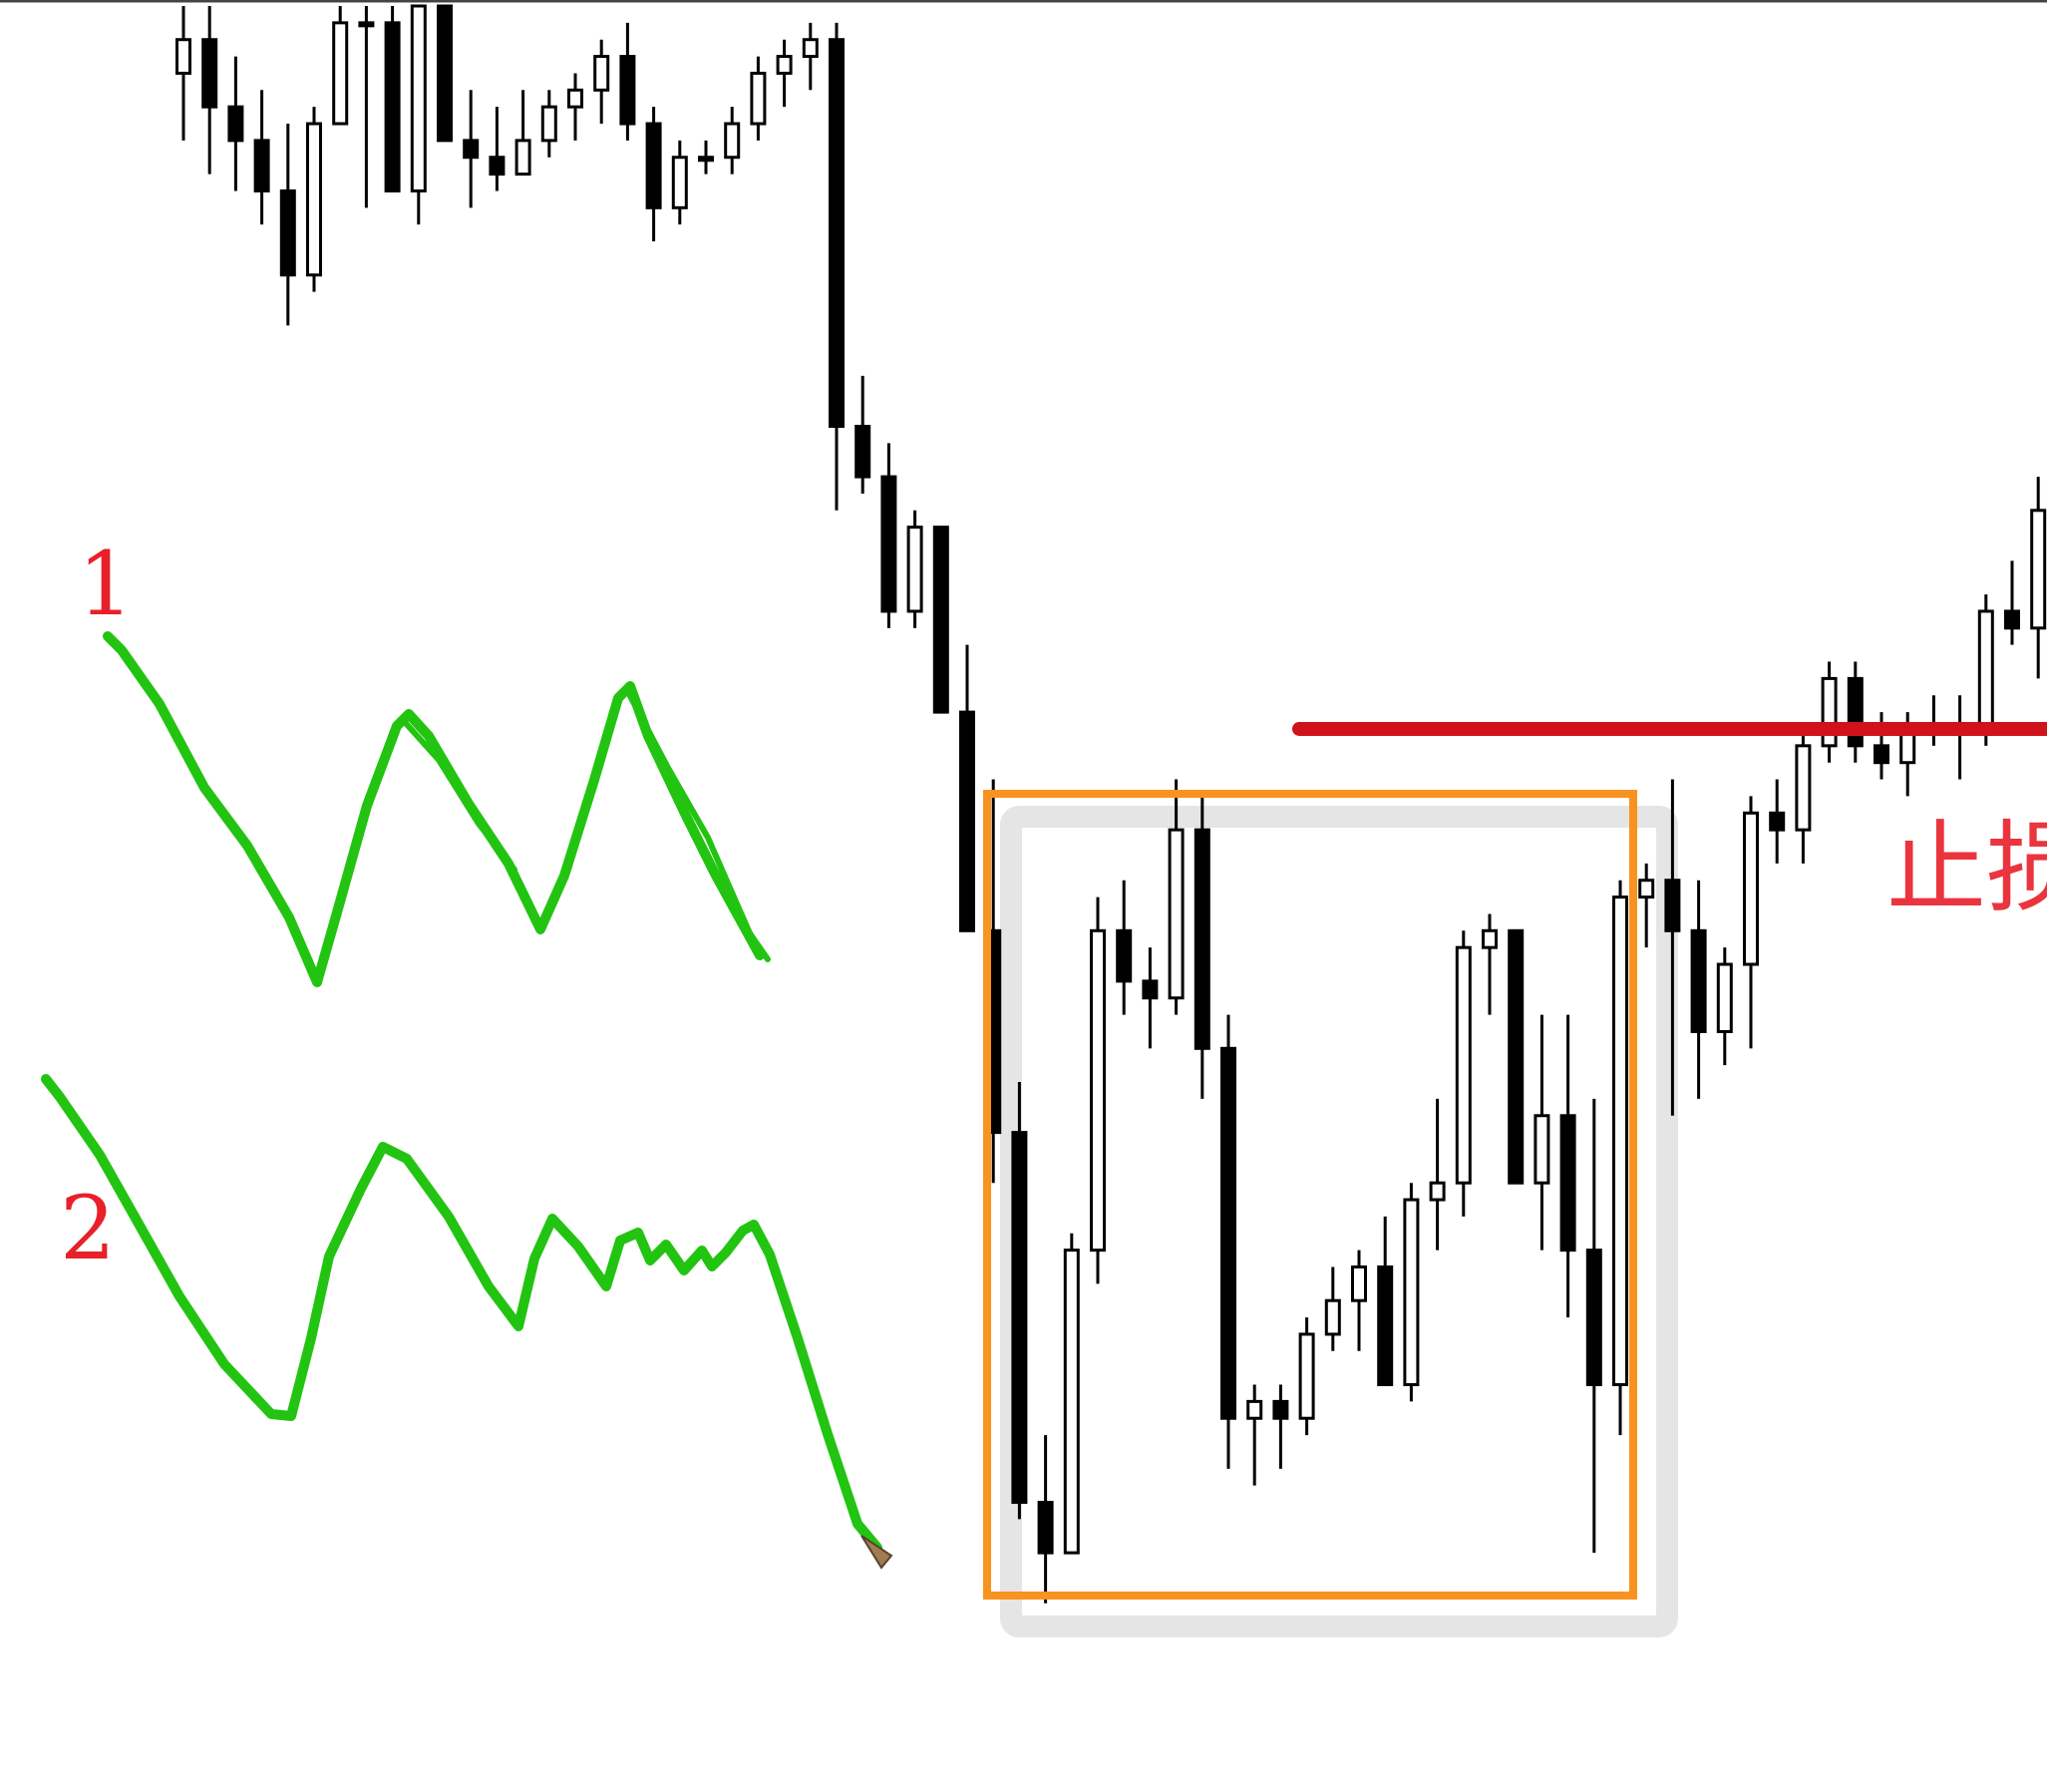  What do you see at coordinates (876, 1552) in the screenshot?
I see `pen-cursor-icon` at bounding box center [876, 1552].